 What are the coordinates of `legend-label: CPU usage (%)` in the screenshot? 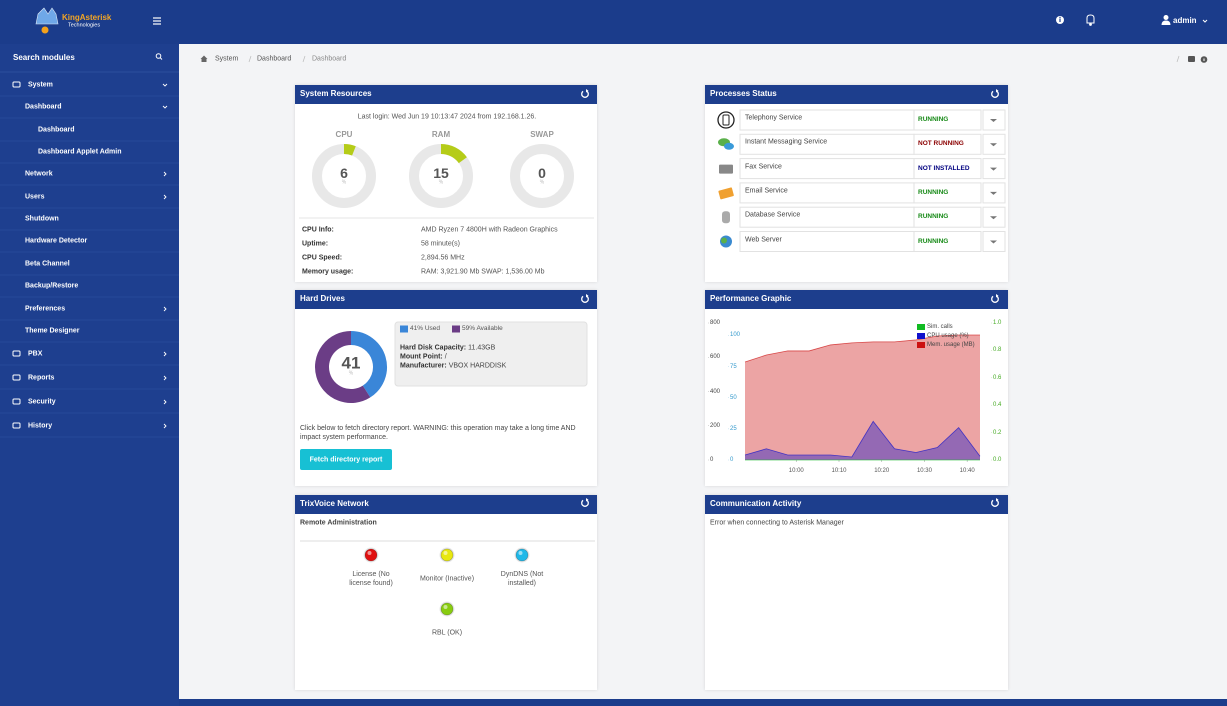 It's located at (948, 336).